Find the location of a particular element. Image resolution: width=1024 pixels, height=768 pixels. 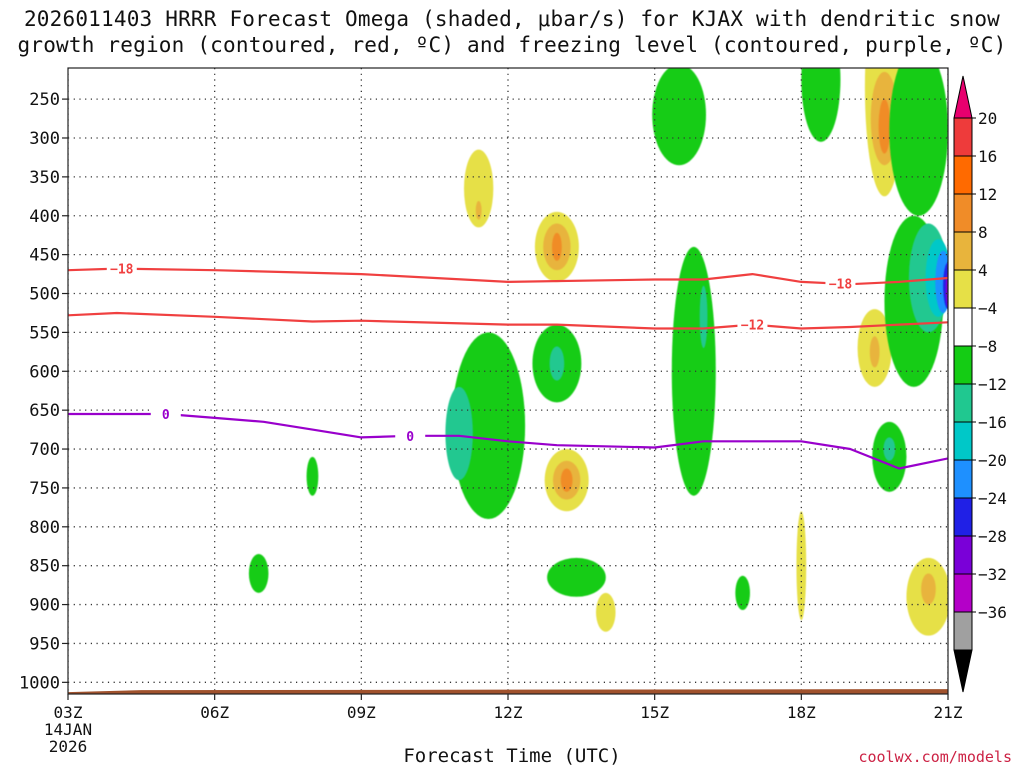

x-tick-label-09Z: 09Z is located at coordinates (361, 712).